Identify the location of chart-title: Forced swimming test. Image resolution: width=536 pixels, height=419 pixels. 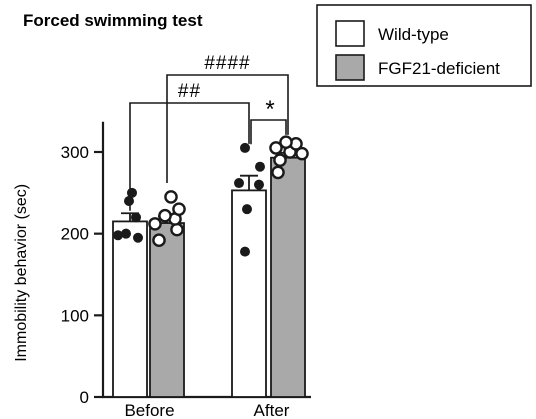
(113, 20).